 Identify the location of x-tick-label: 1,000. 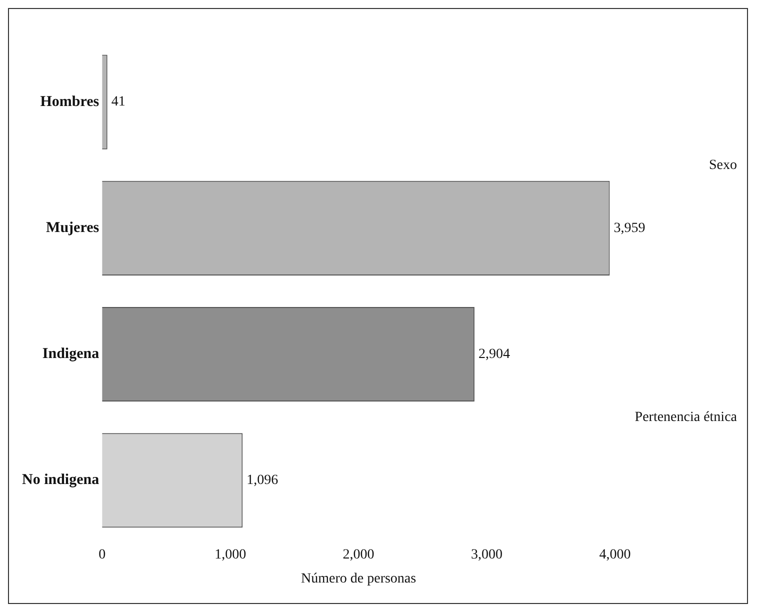
(230, 554).